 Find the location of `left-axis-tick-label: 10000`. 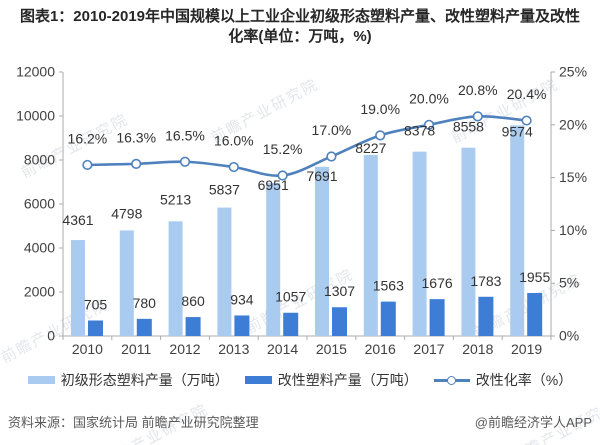

left-axis-tick-label: 10000 is located at coordinates (35, 116).